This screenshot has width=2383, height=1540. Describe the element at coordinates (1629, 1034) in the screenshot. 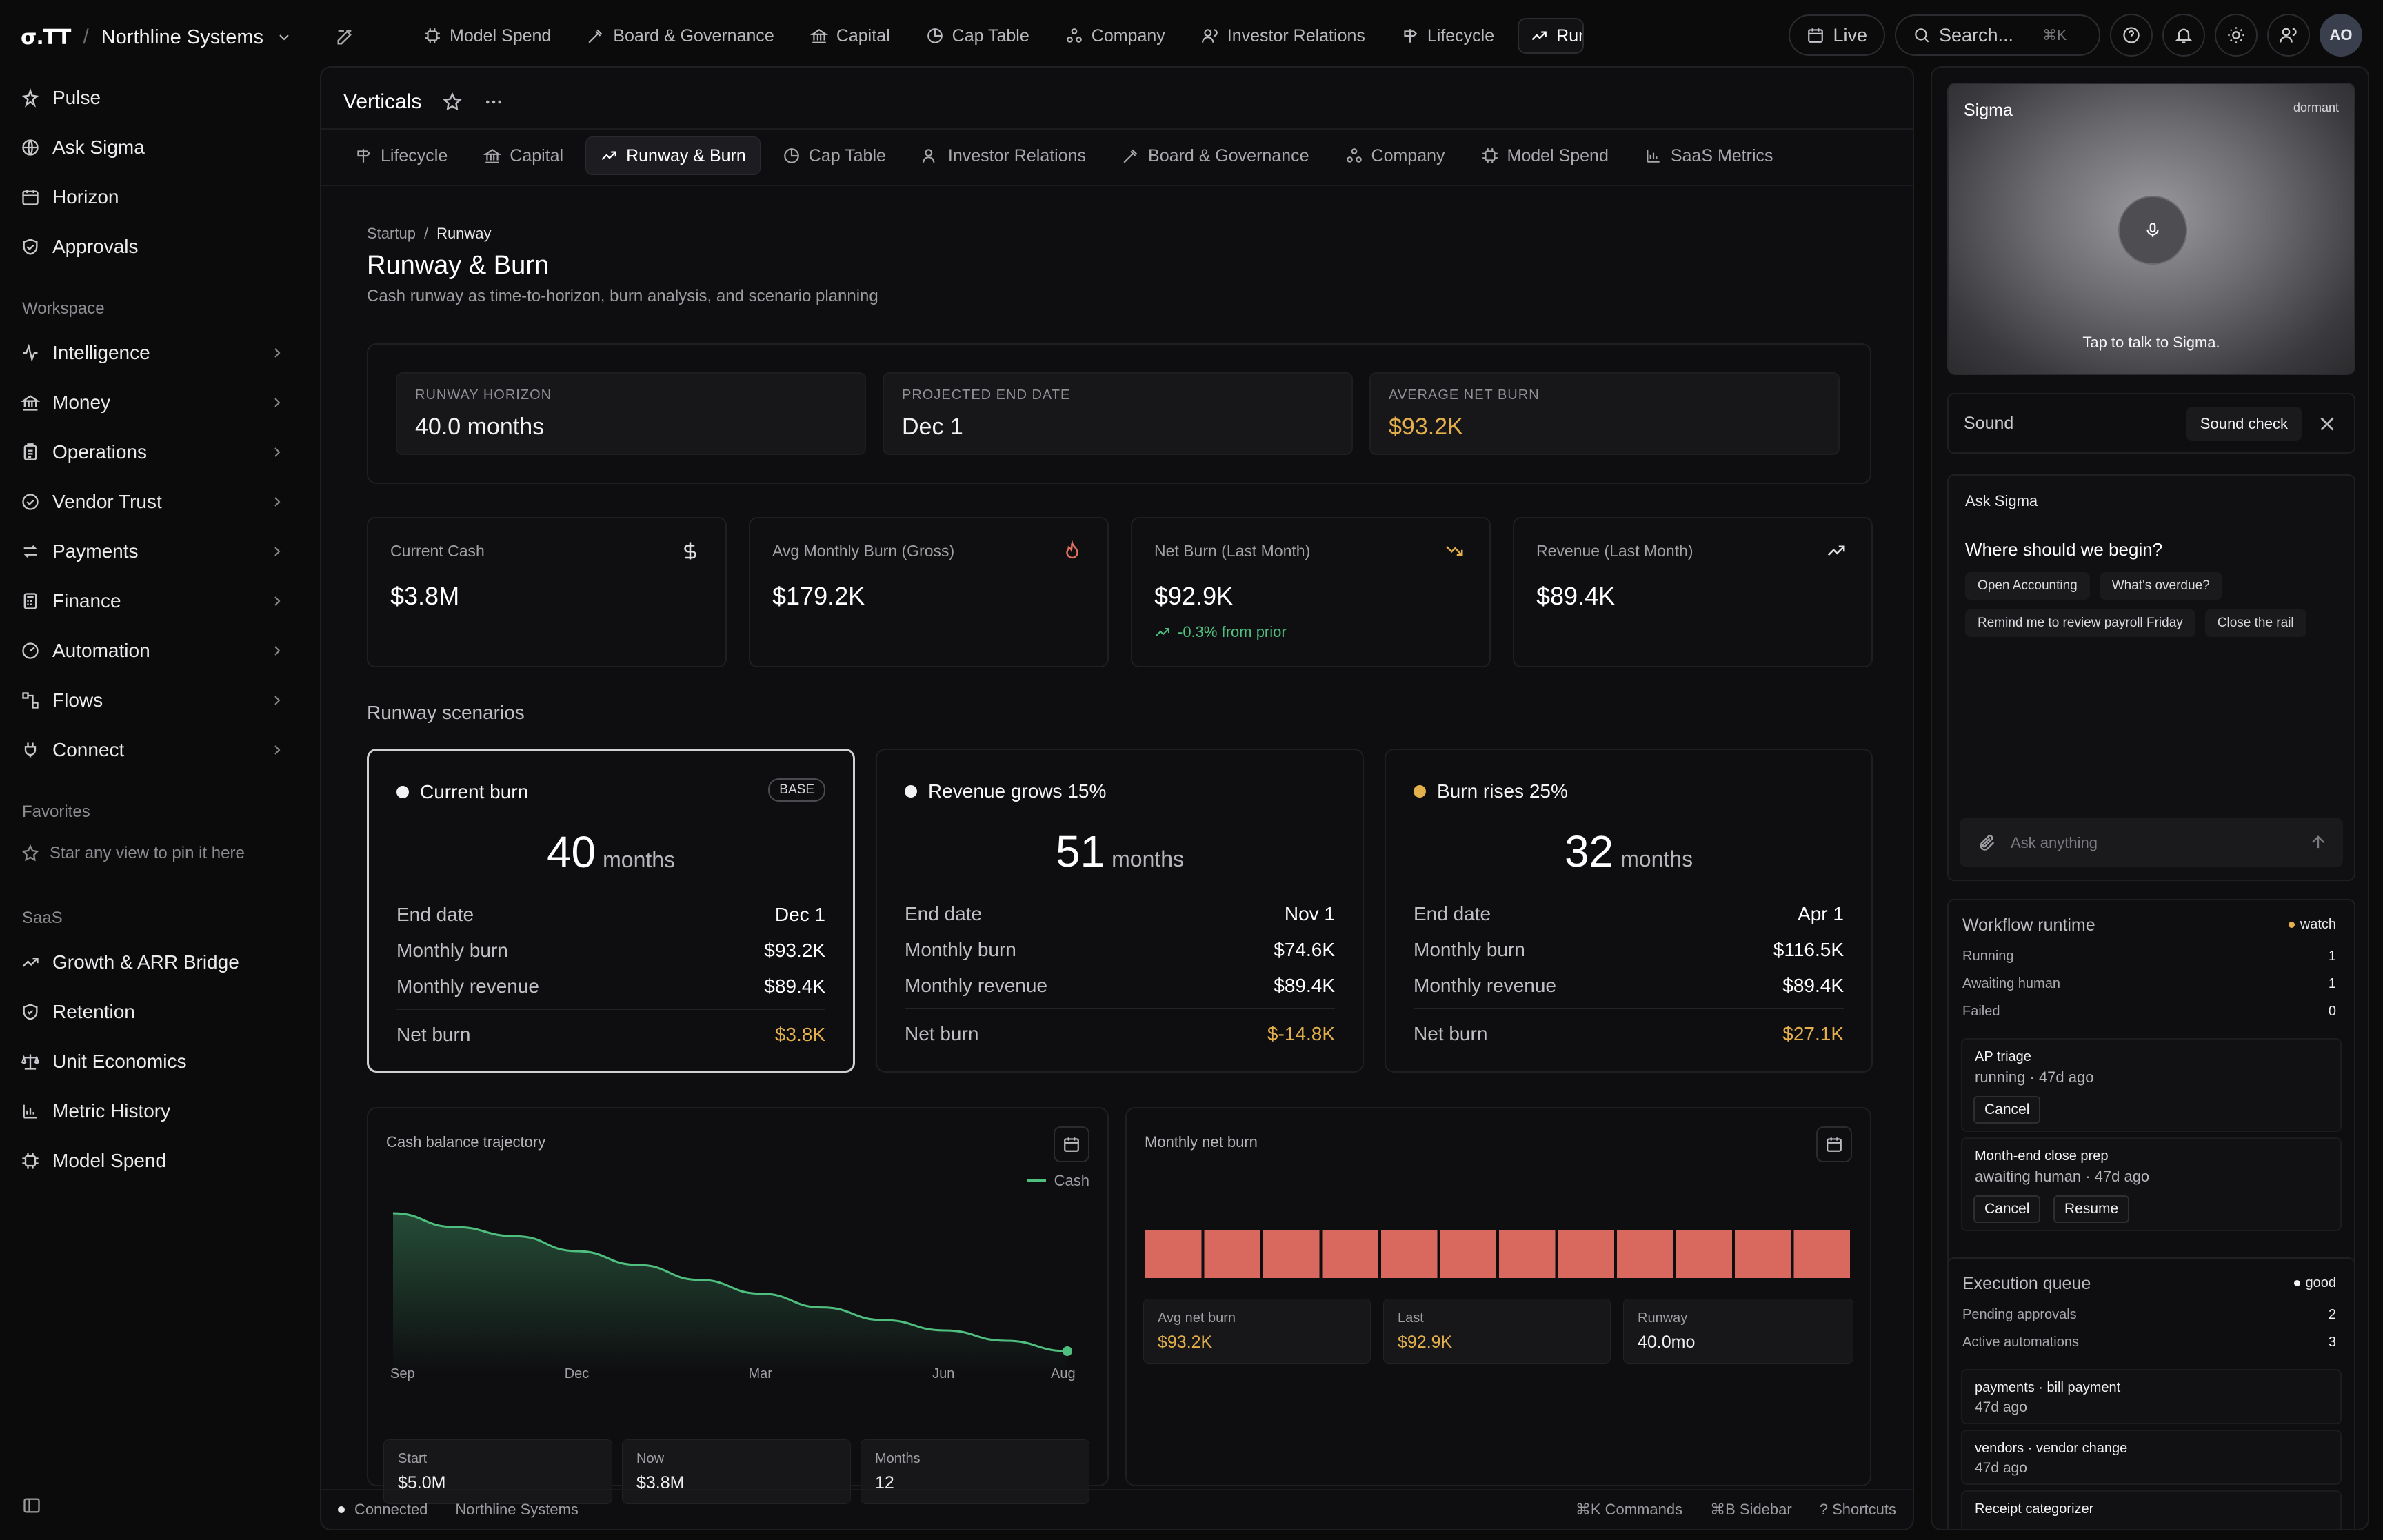

I see `scenario-row: Net burn $27.1K` at that location.